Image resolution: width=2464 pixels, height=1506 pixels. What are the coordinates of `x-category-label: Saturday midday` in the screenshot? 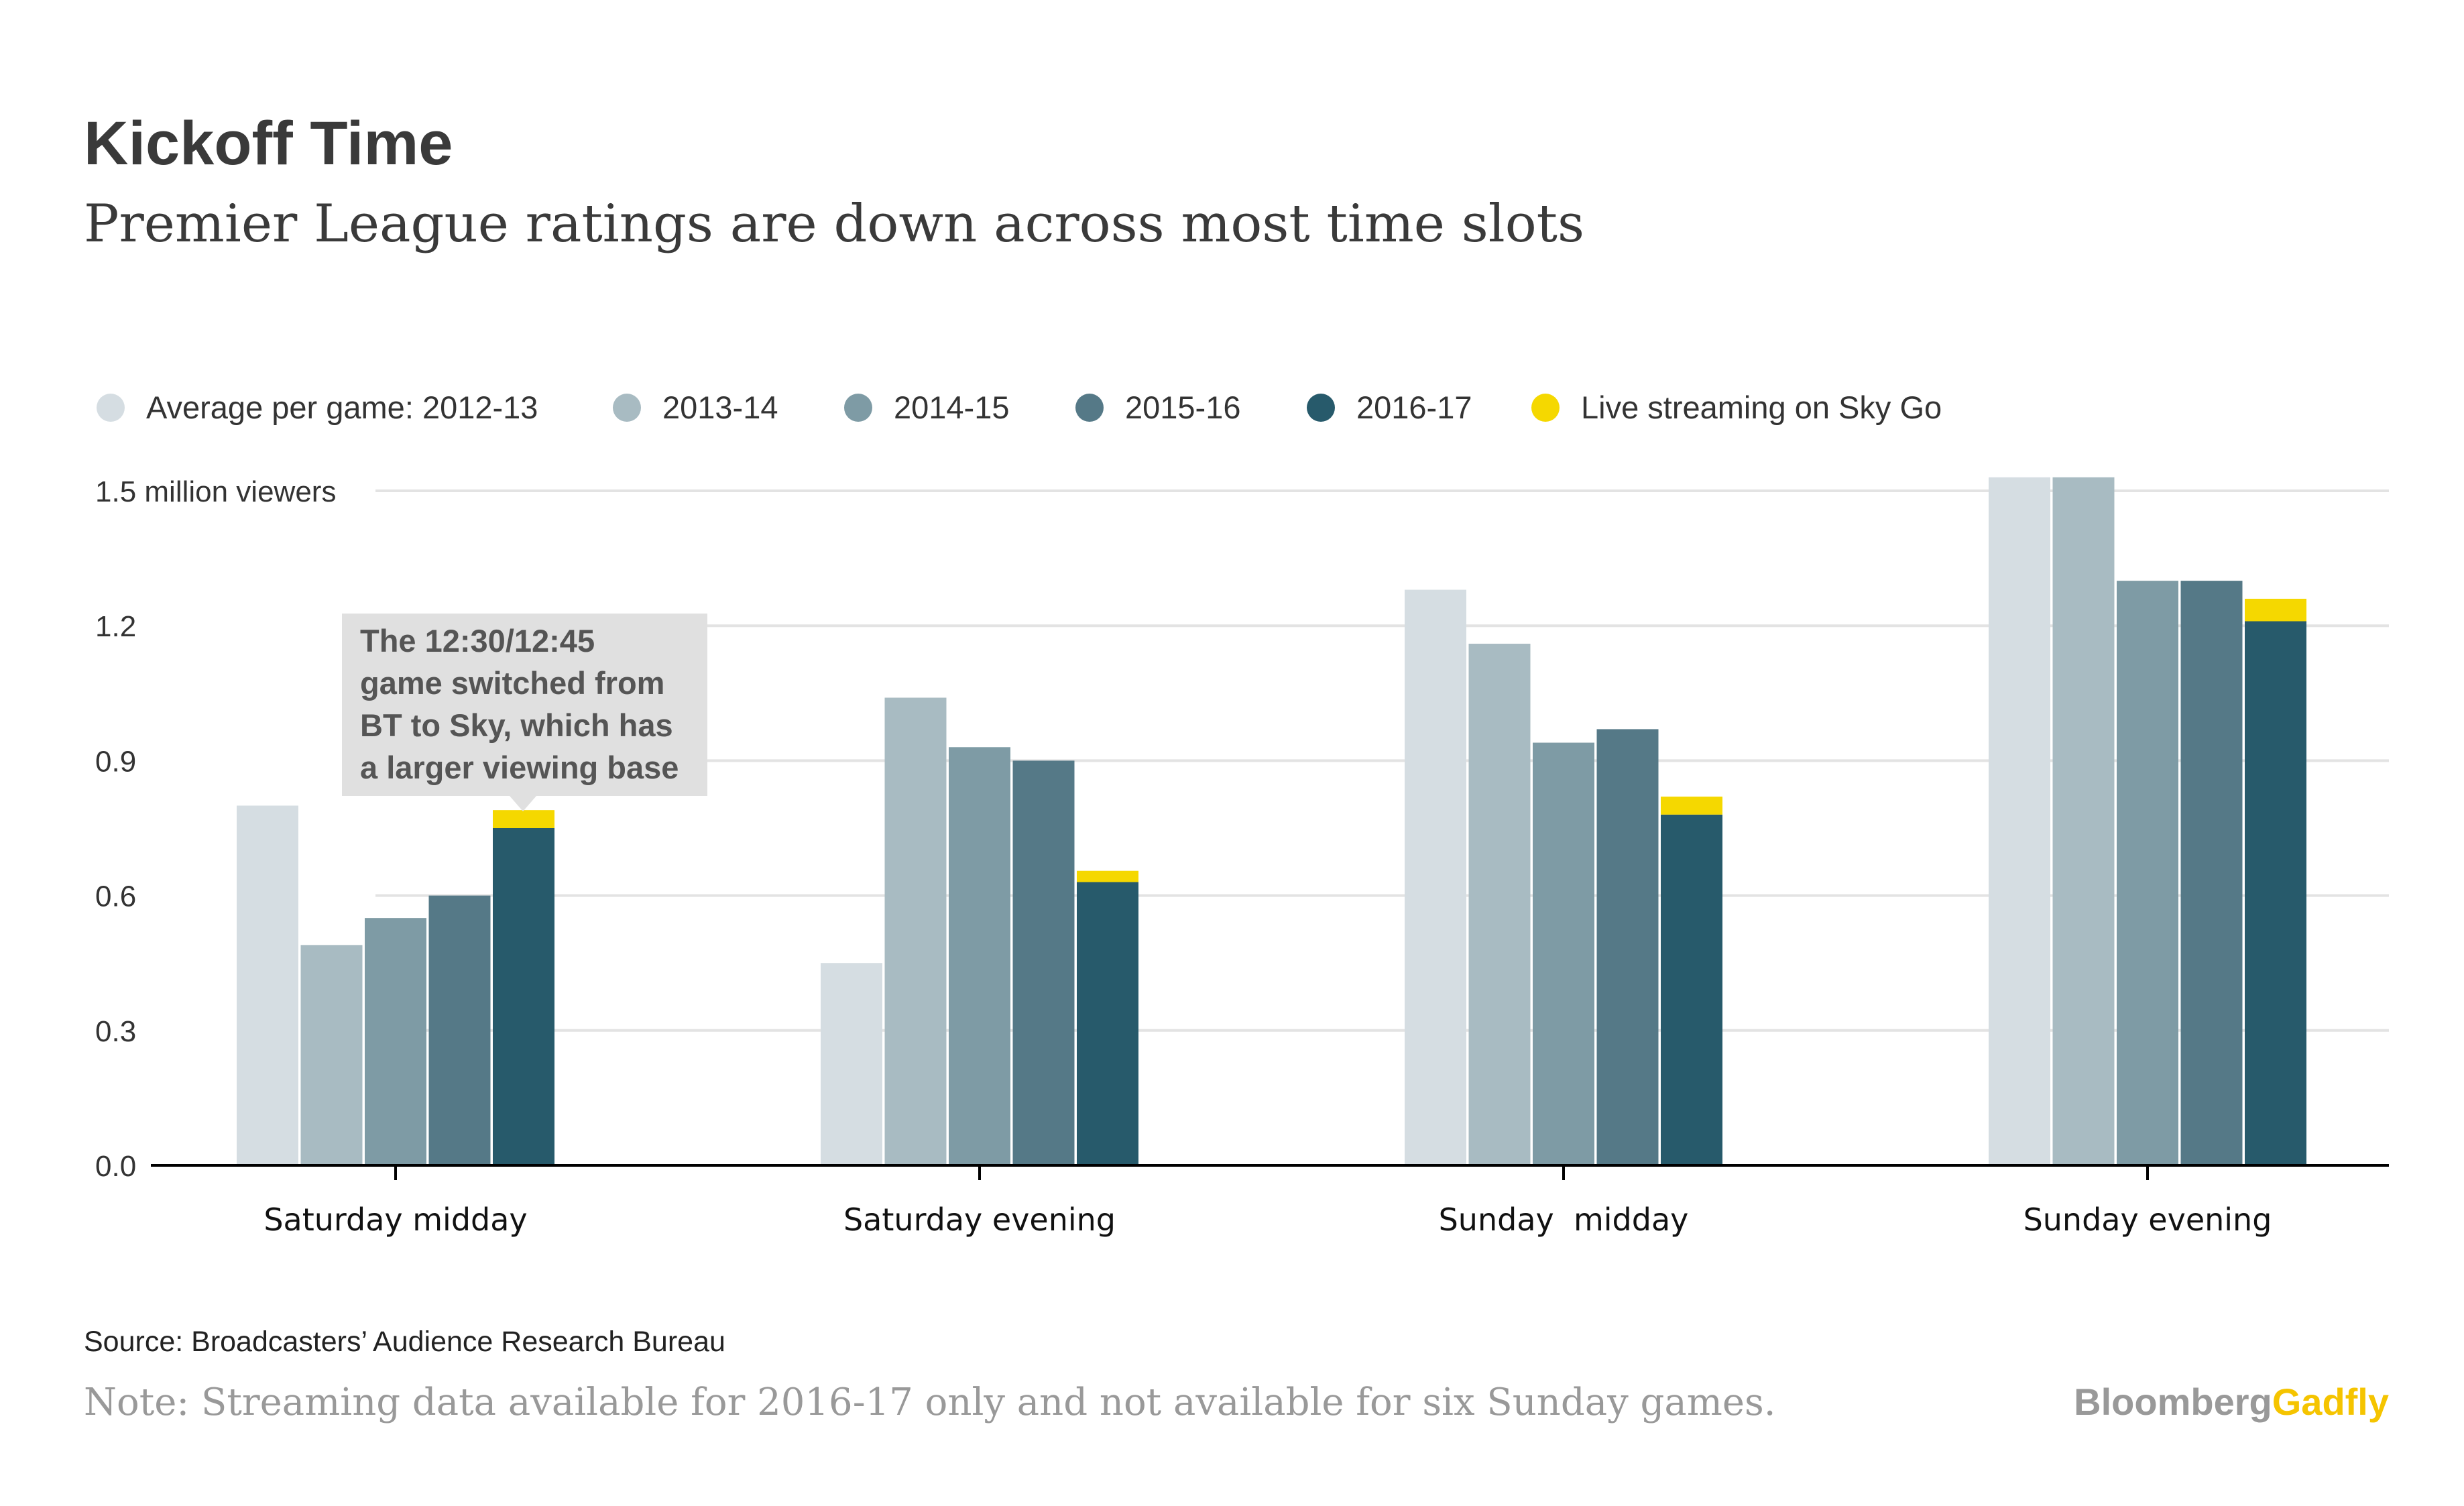 It's located at (395, 1220).